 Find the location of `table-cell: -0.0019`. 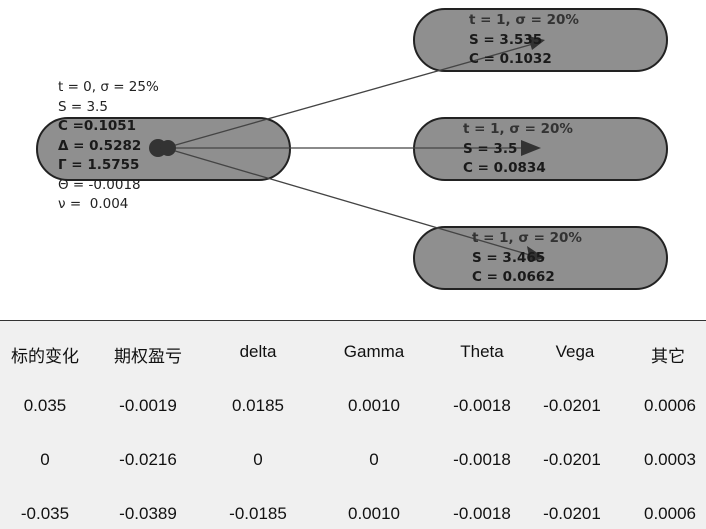

table-cell: -0.0019 is located at coordinates (148, 405).